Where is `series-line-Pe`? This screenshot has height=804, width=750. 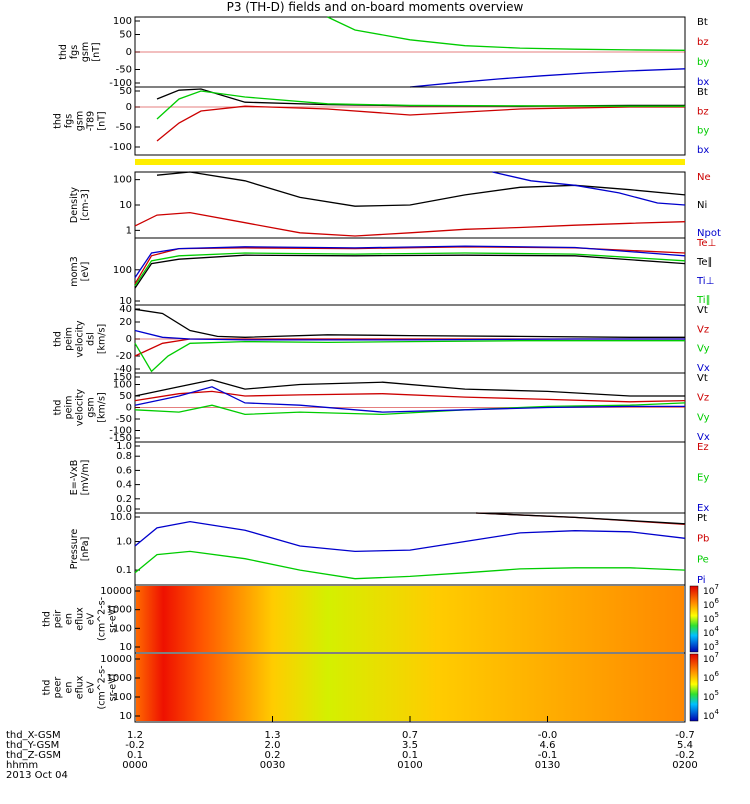
series-line-Pe is located at coordinates (410, 565).